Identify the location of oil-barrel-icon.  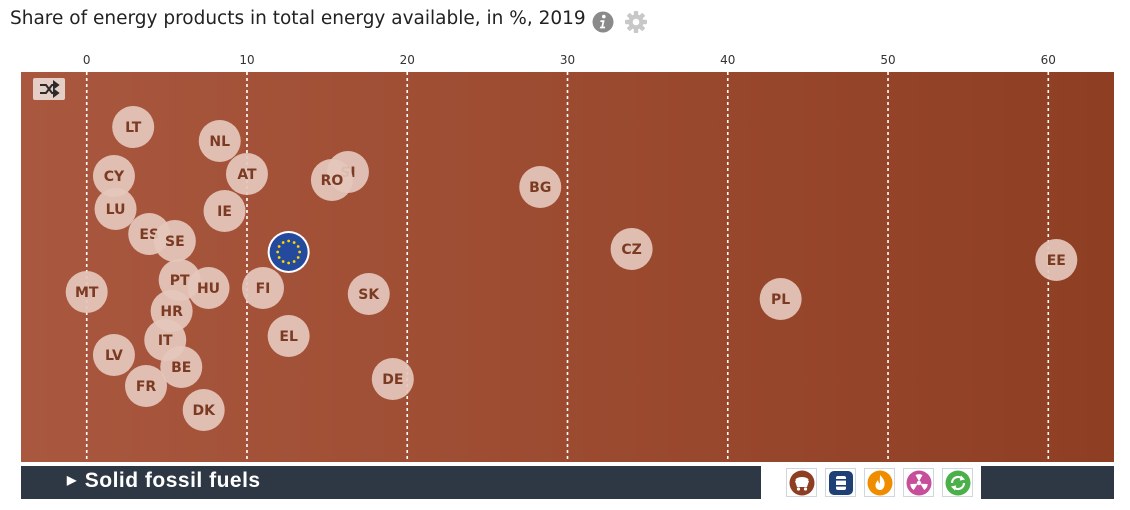
(840, 482).